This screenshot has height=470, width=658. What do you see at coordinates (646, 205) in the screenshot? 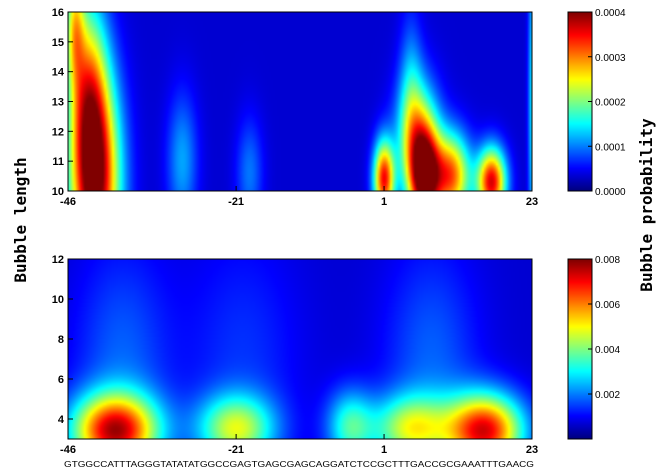
I see `colorbar-label: Bubble probability` at bounding box center [646, 205].